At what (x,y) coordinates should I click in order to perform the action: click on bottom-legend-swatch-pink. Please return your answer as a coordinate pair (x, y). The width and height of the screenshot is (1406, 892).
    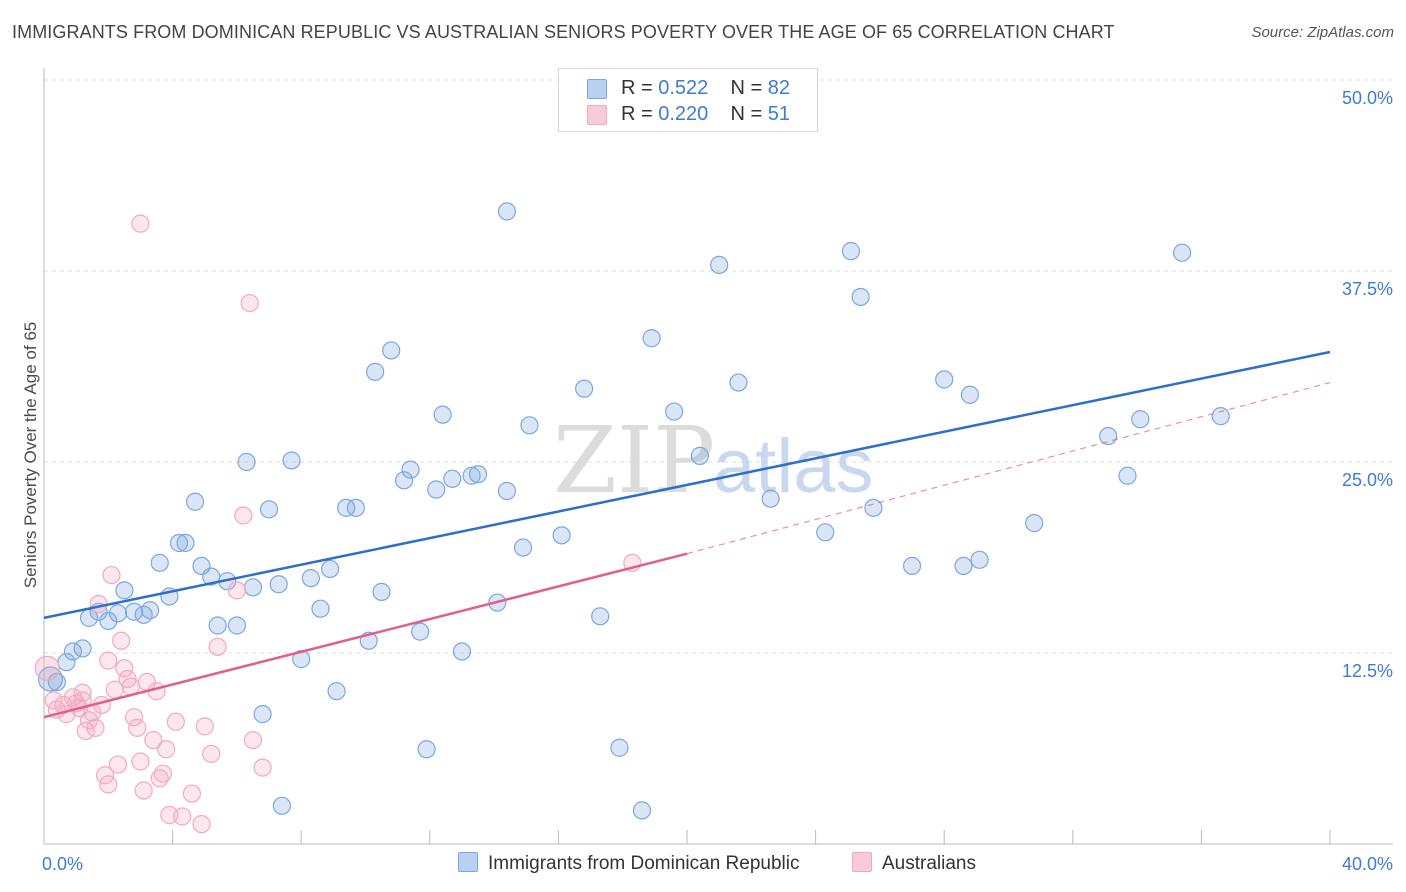
    Looking at the image, I should click on (862, 862).